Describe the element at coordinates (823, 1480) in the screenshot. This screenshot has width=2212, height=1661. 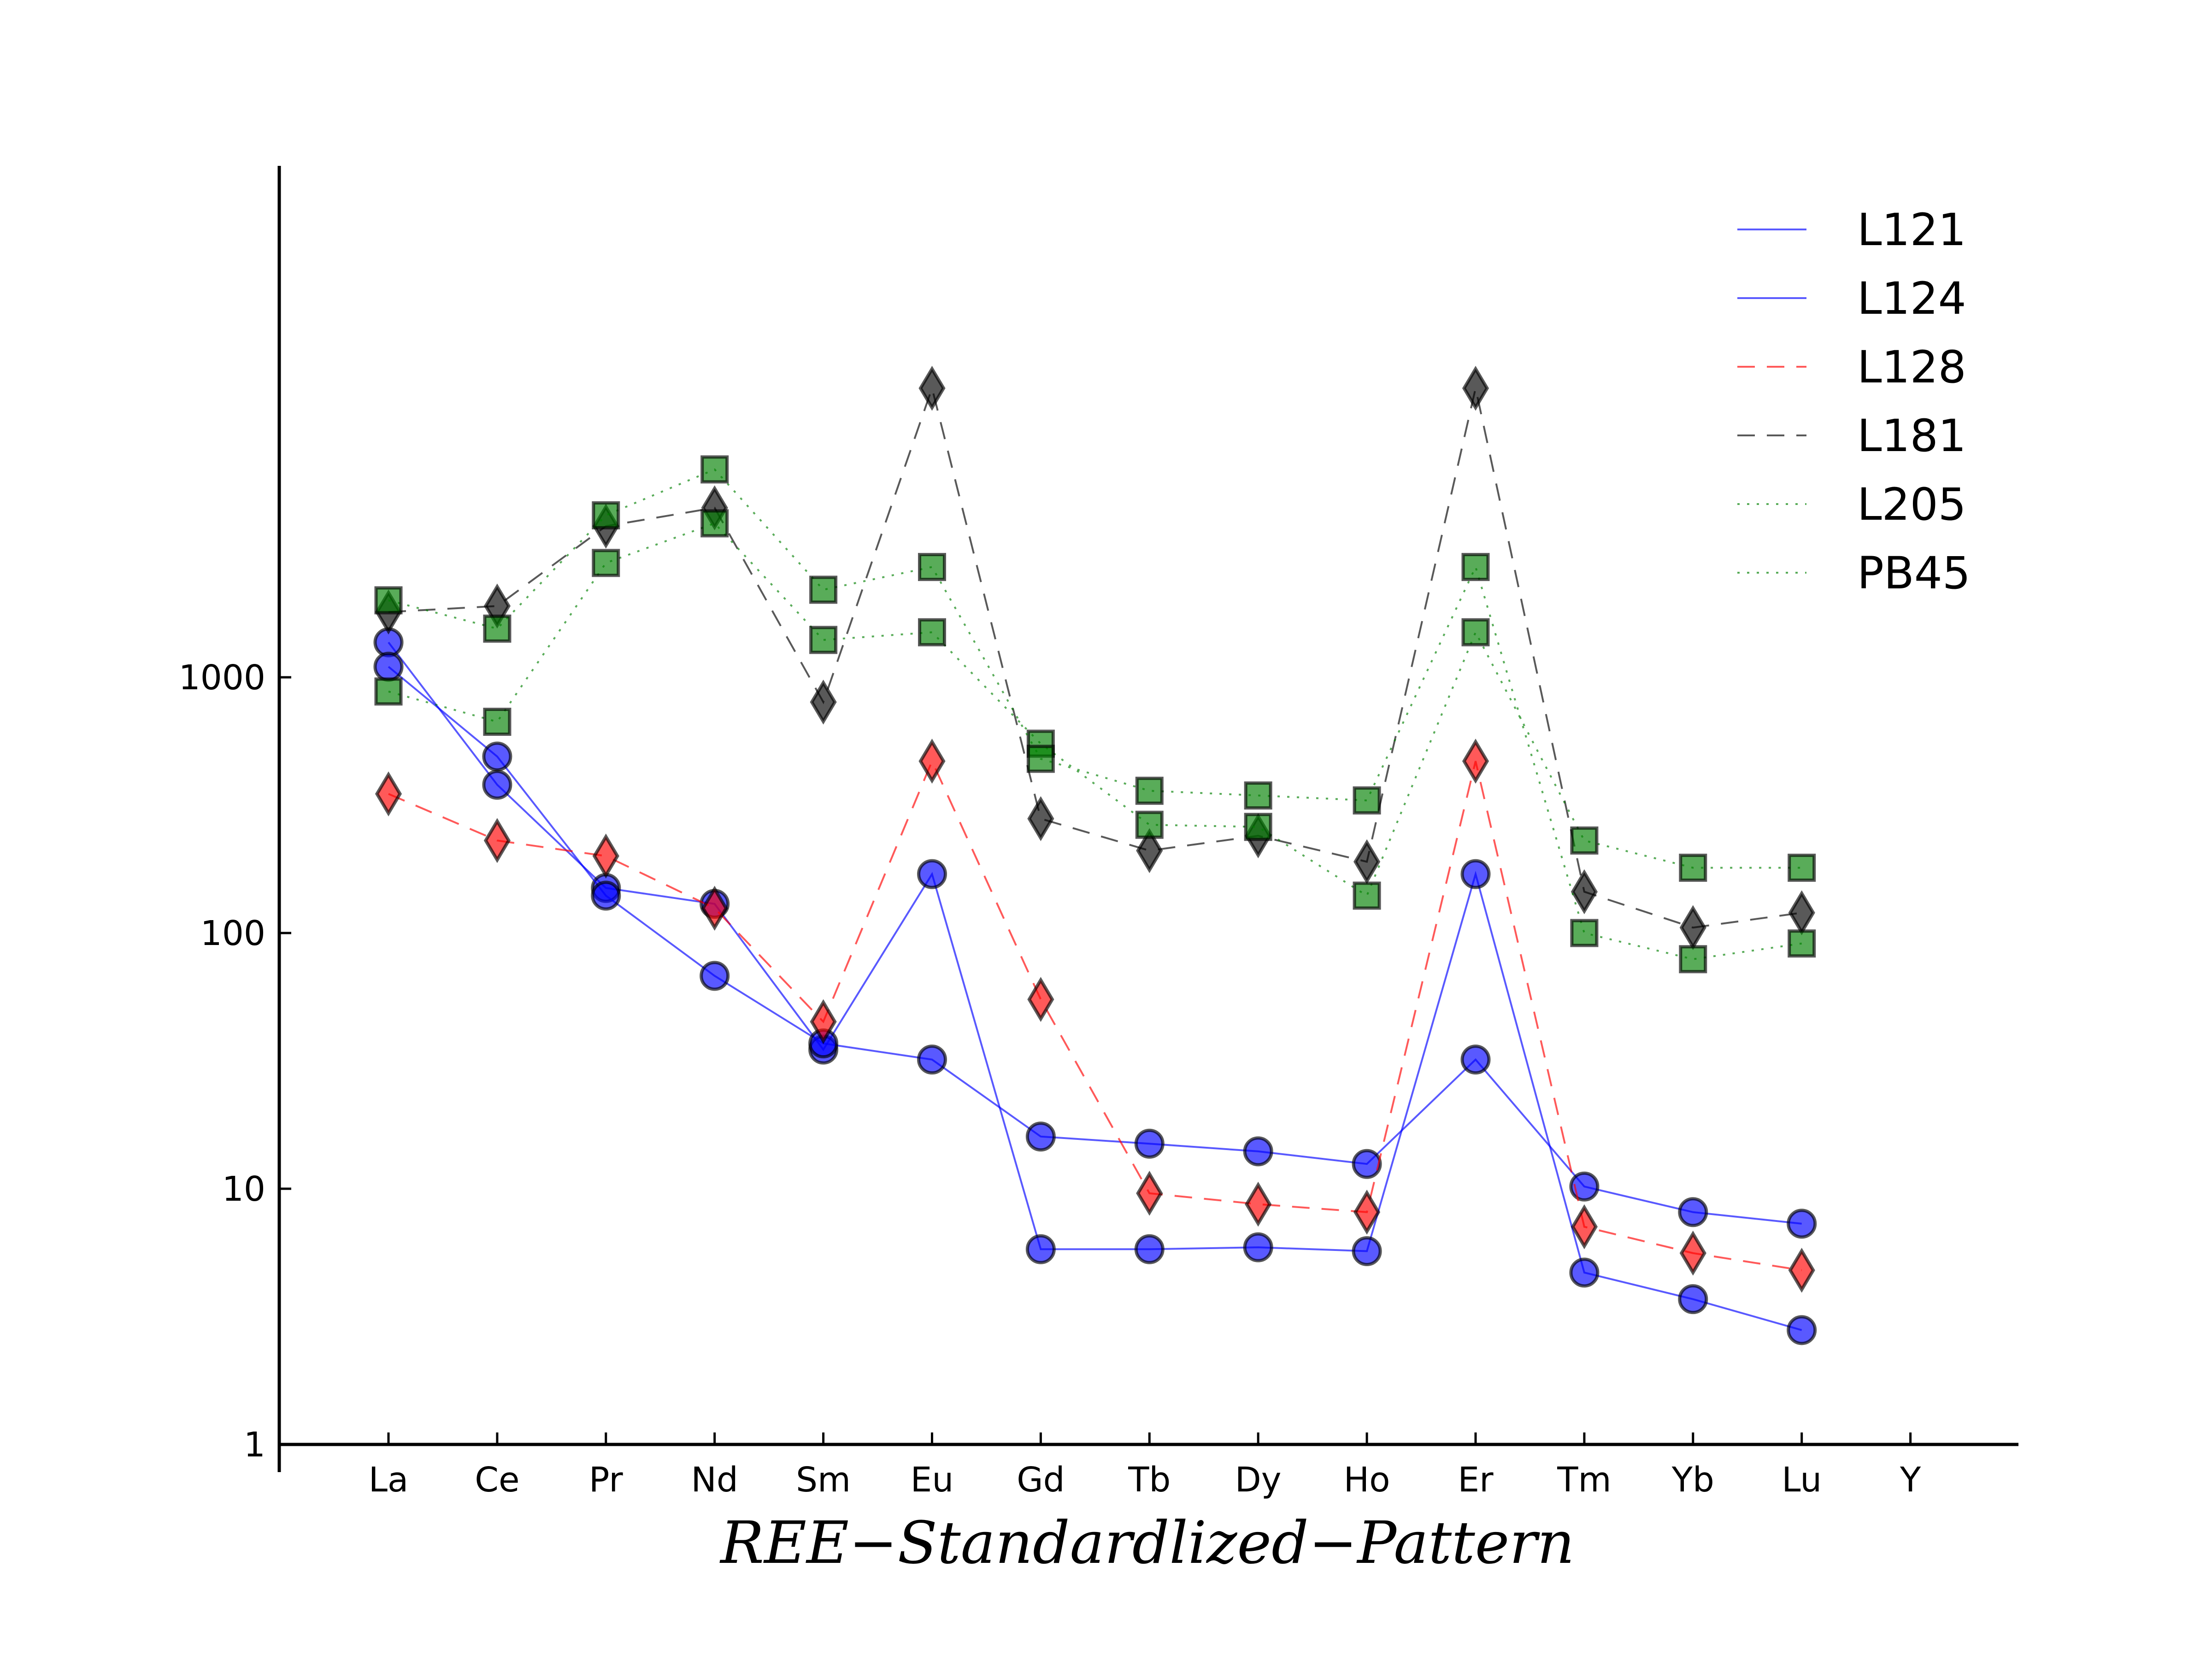
I see `x-tick-label: Sm` at that location.